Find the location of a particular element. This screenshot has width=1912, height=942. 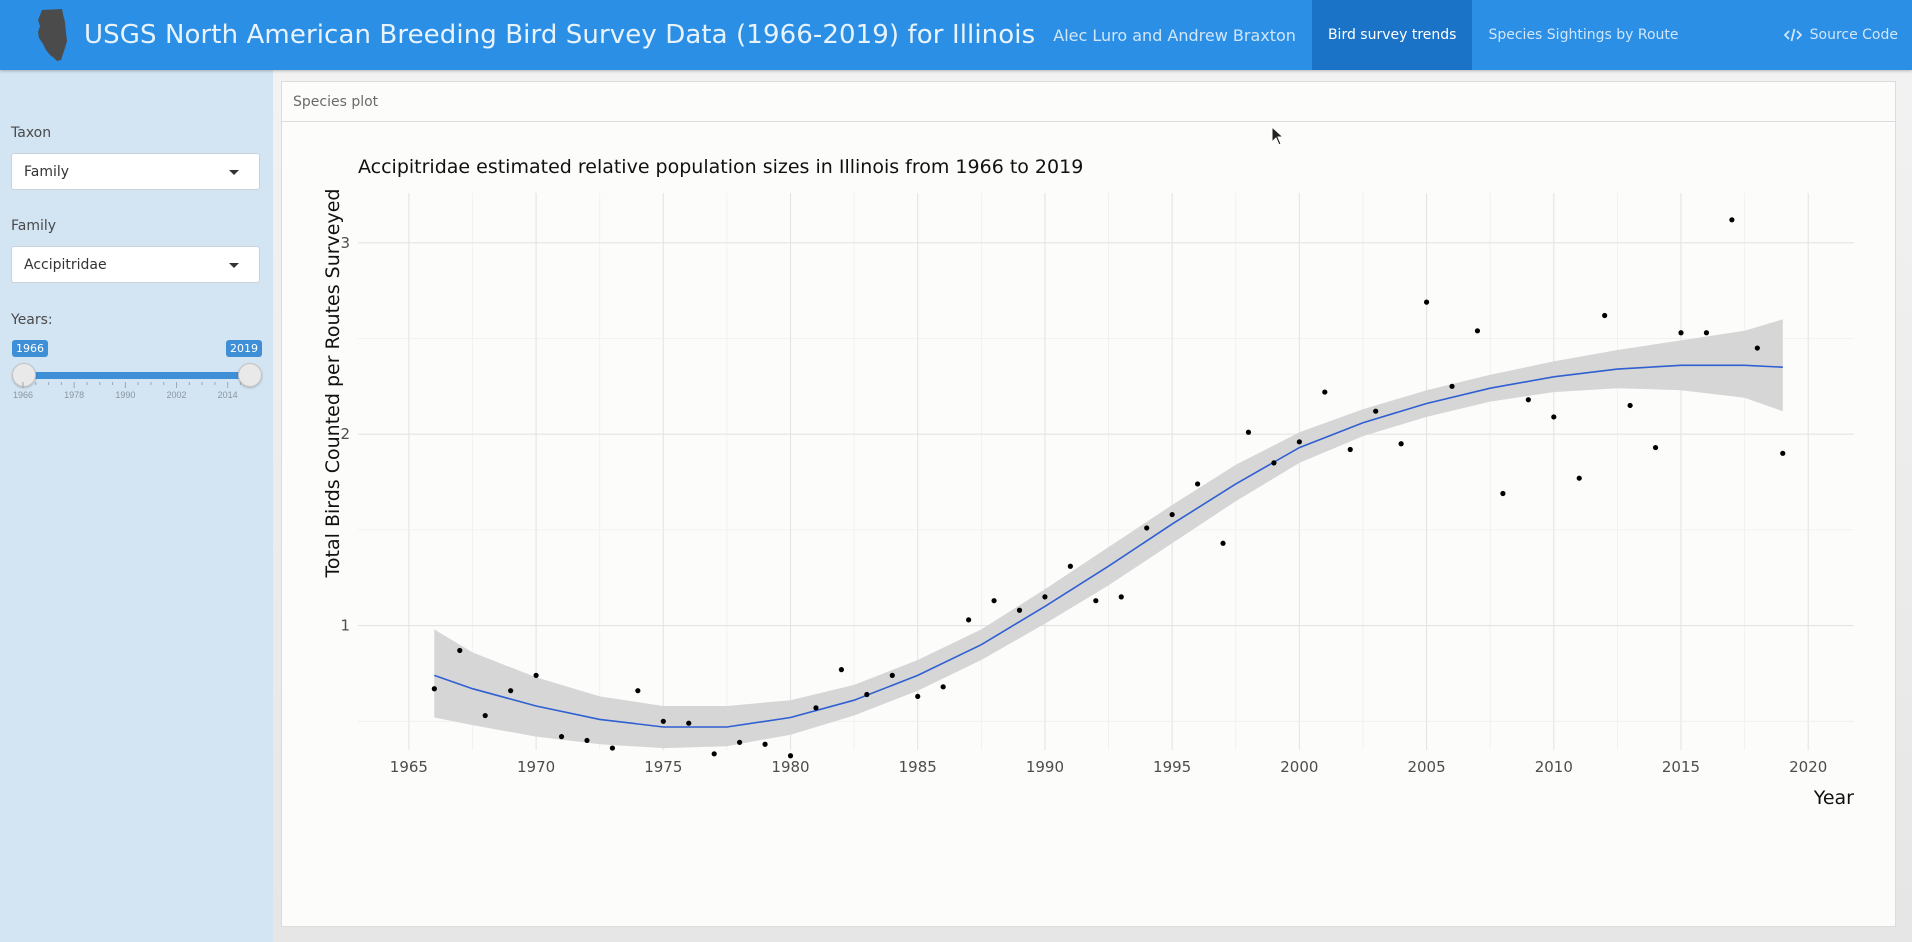

x-tick-label: 2015 is located at coordinates (1681, 767).